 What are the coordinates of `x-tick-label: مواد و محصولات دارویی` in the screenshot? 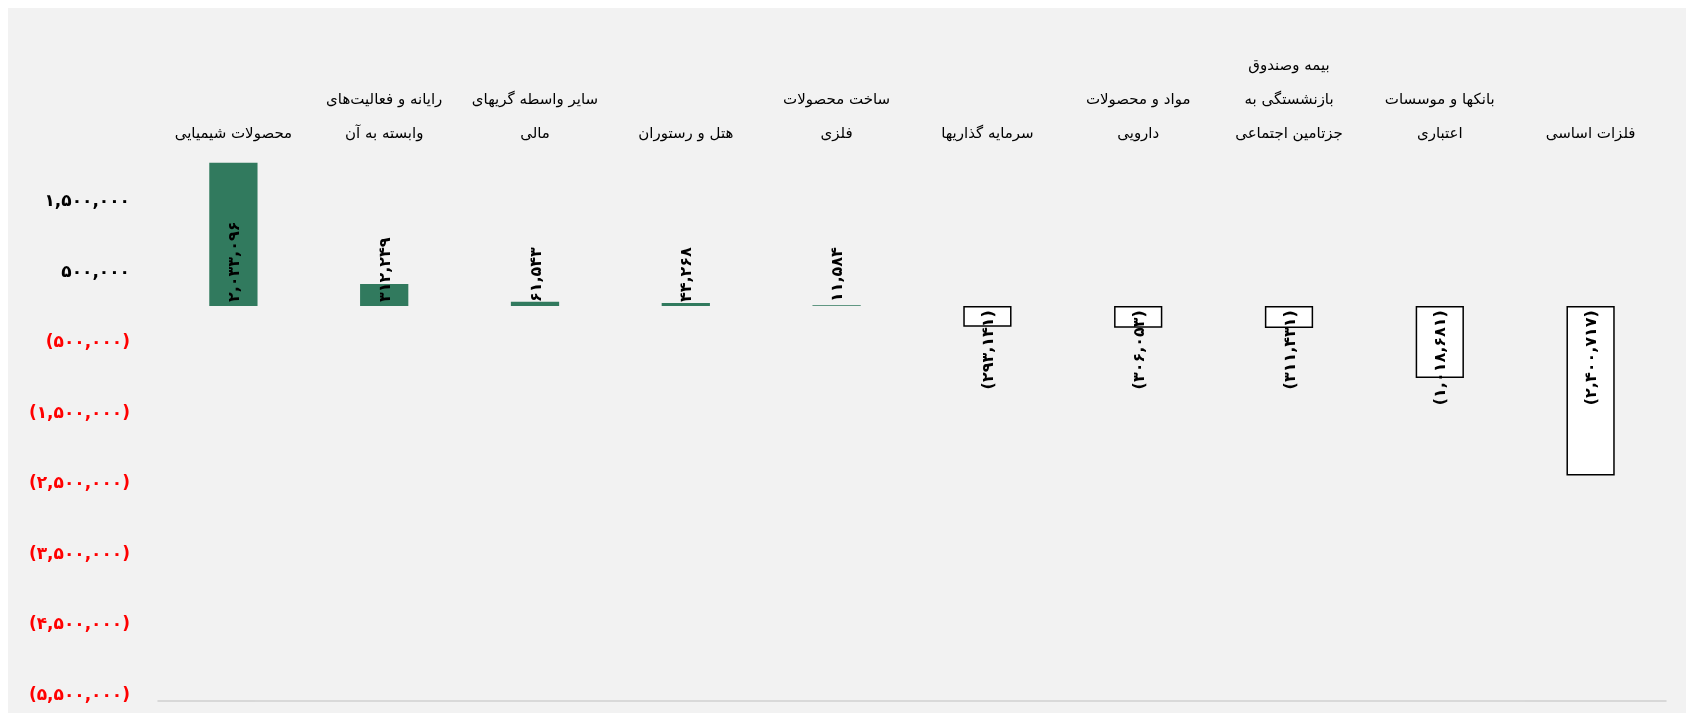 It's located at (1138, 116).